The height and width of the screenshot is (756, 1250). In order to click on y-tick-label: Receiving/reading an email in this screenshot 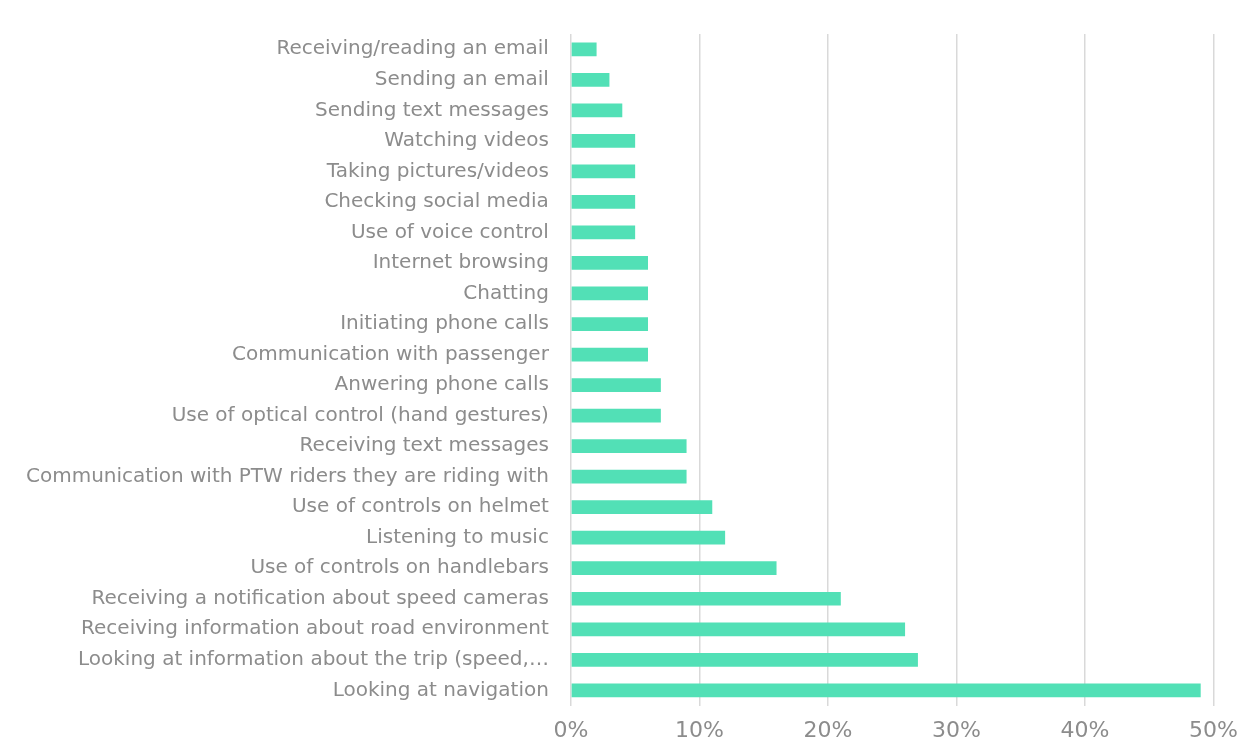, I will do `click(412, 47)`.